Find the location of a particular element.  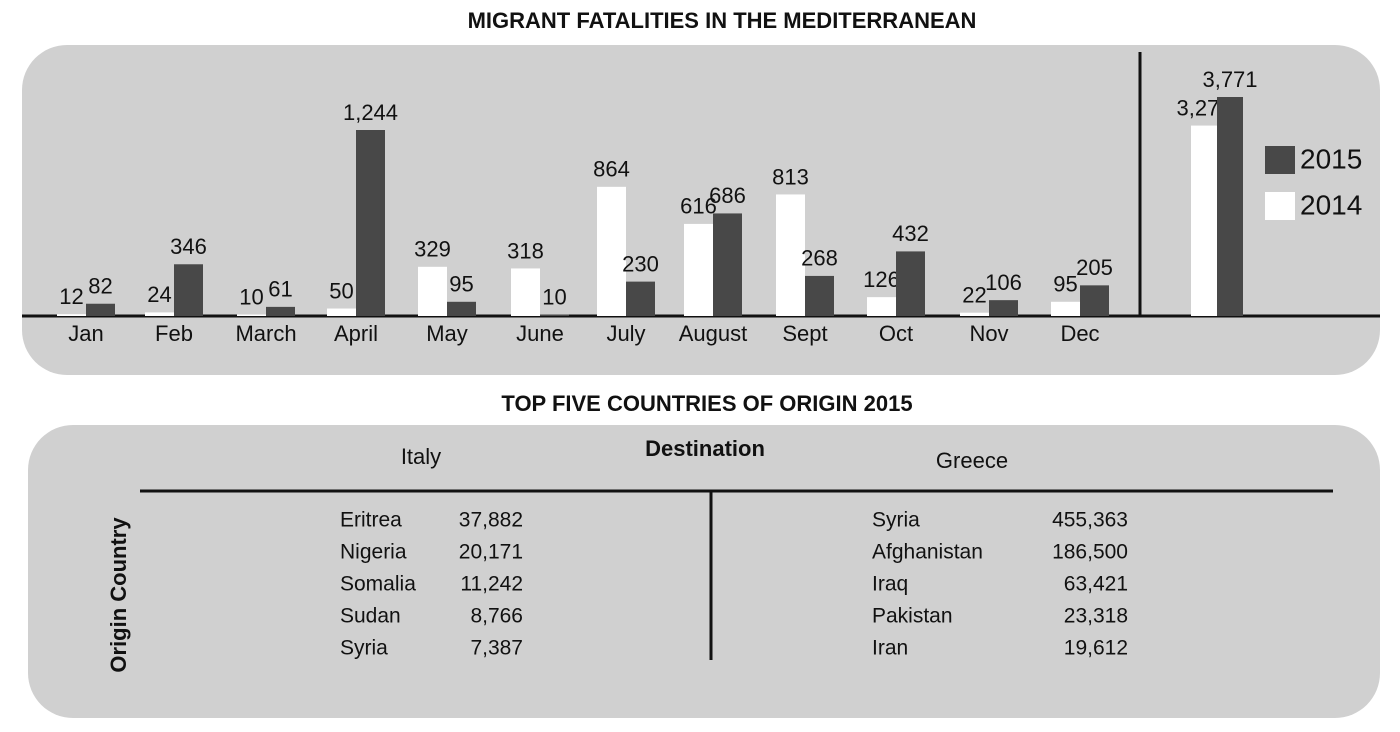

x-tick-label: August is located at coordinates (713, 333).